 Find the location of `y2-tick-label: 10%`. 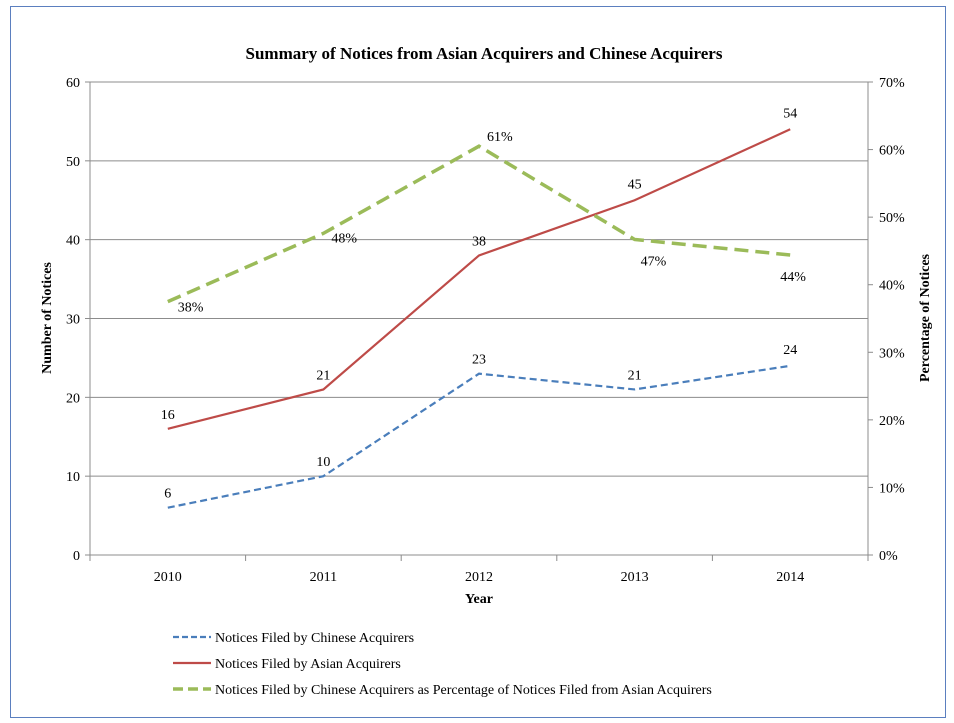

y2-tick-label: 10% is located at coordinates (892, 488).